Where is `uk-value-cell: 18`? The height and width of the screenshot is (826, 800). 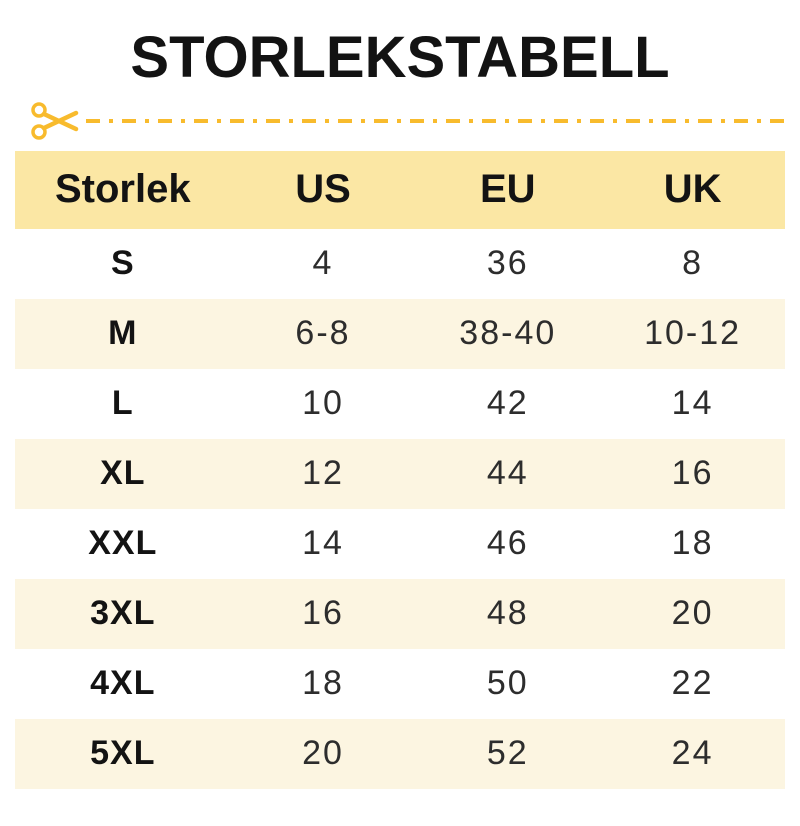 uk-value-cell: 18 is located at coordinates (692, 543).